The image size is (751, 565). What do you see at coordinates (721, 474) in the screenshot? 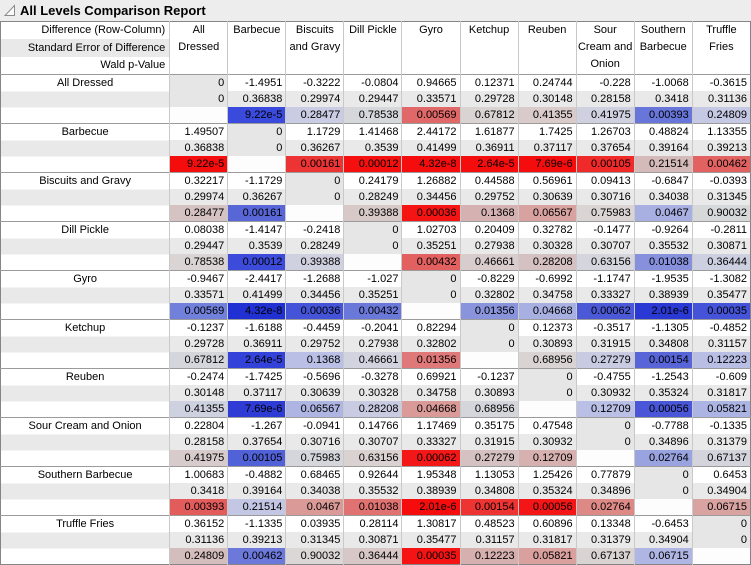
I see `difference-cell: 0.6453` at bounding box center [721, 474].